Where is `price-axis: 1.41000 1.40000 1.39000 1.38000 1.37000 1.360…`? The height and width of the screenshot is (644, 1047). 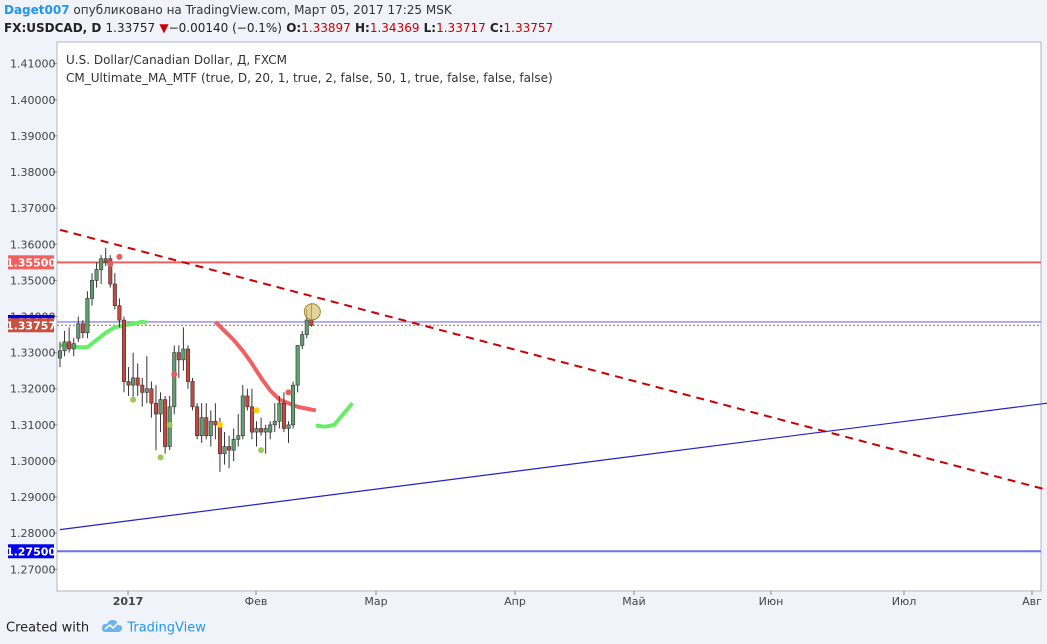
price-axis: 1.41000 1.40000 1.39000 1.38000 1.37000 1.360… is located at coordinates (33, 317).